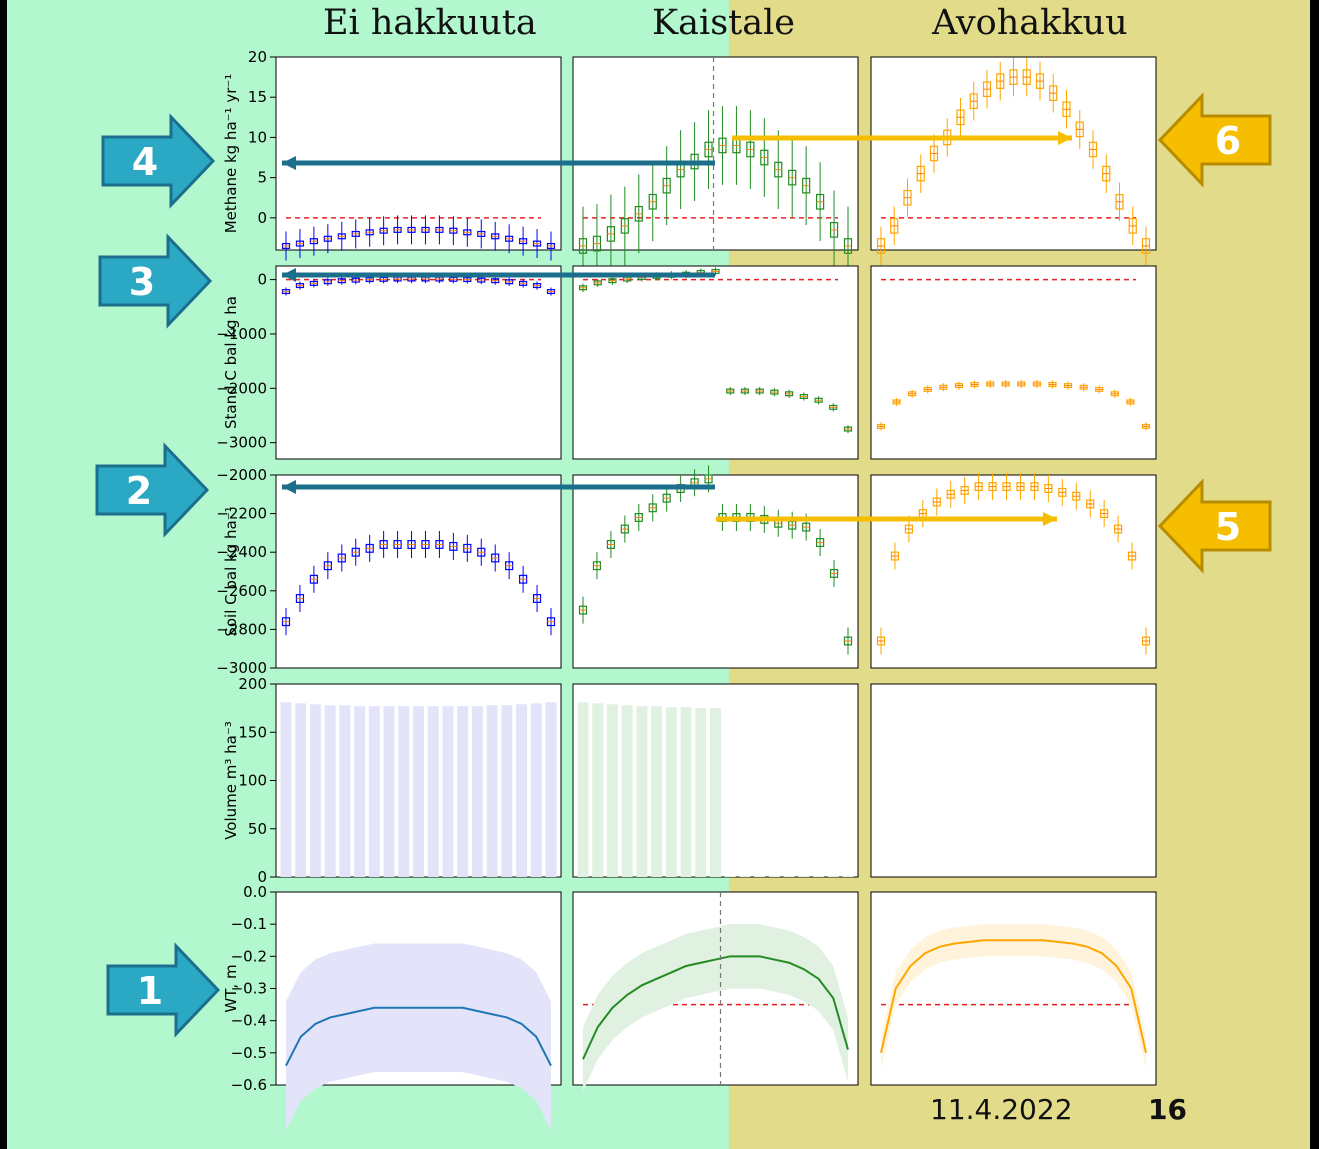 This screenshot has height=1149, width=1319. I want to click on y-tick-label: 15, so click(257, 97).